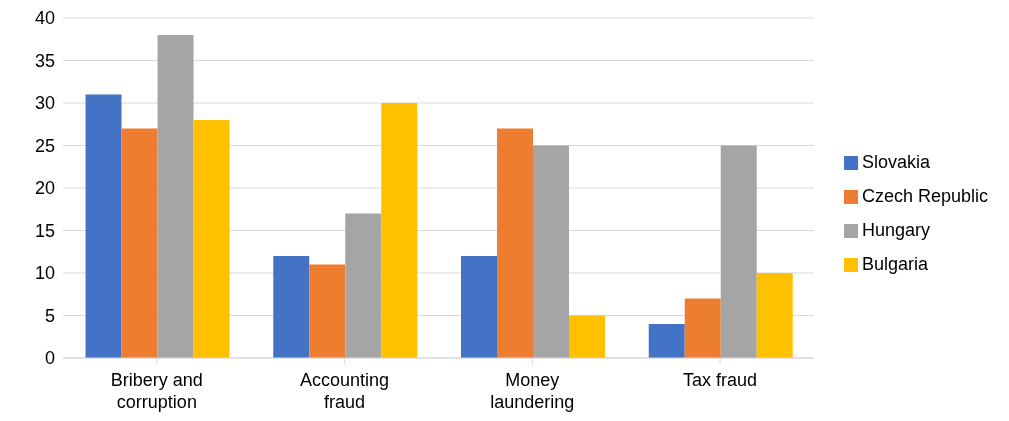 The height and width of the screenshot is (421, 1009). What do you see at coordinates (895, 162) in the screenshot?
I see `legend-label: Slovakia` at bounding box center [895, 162].